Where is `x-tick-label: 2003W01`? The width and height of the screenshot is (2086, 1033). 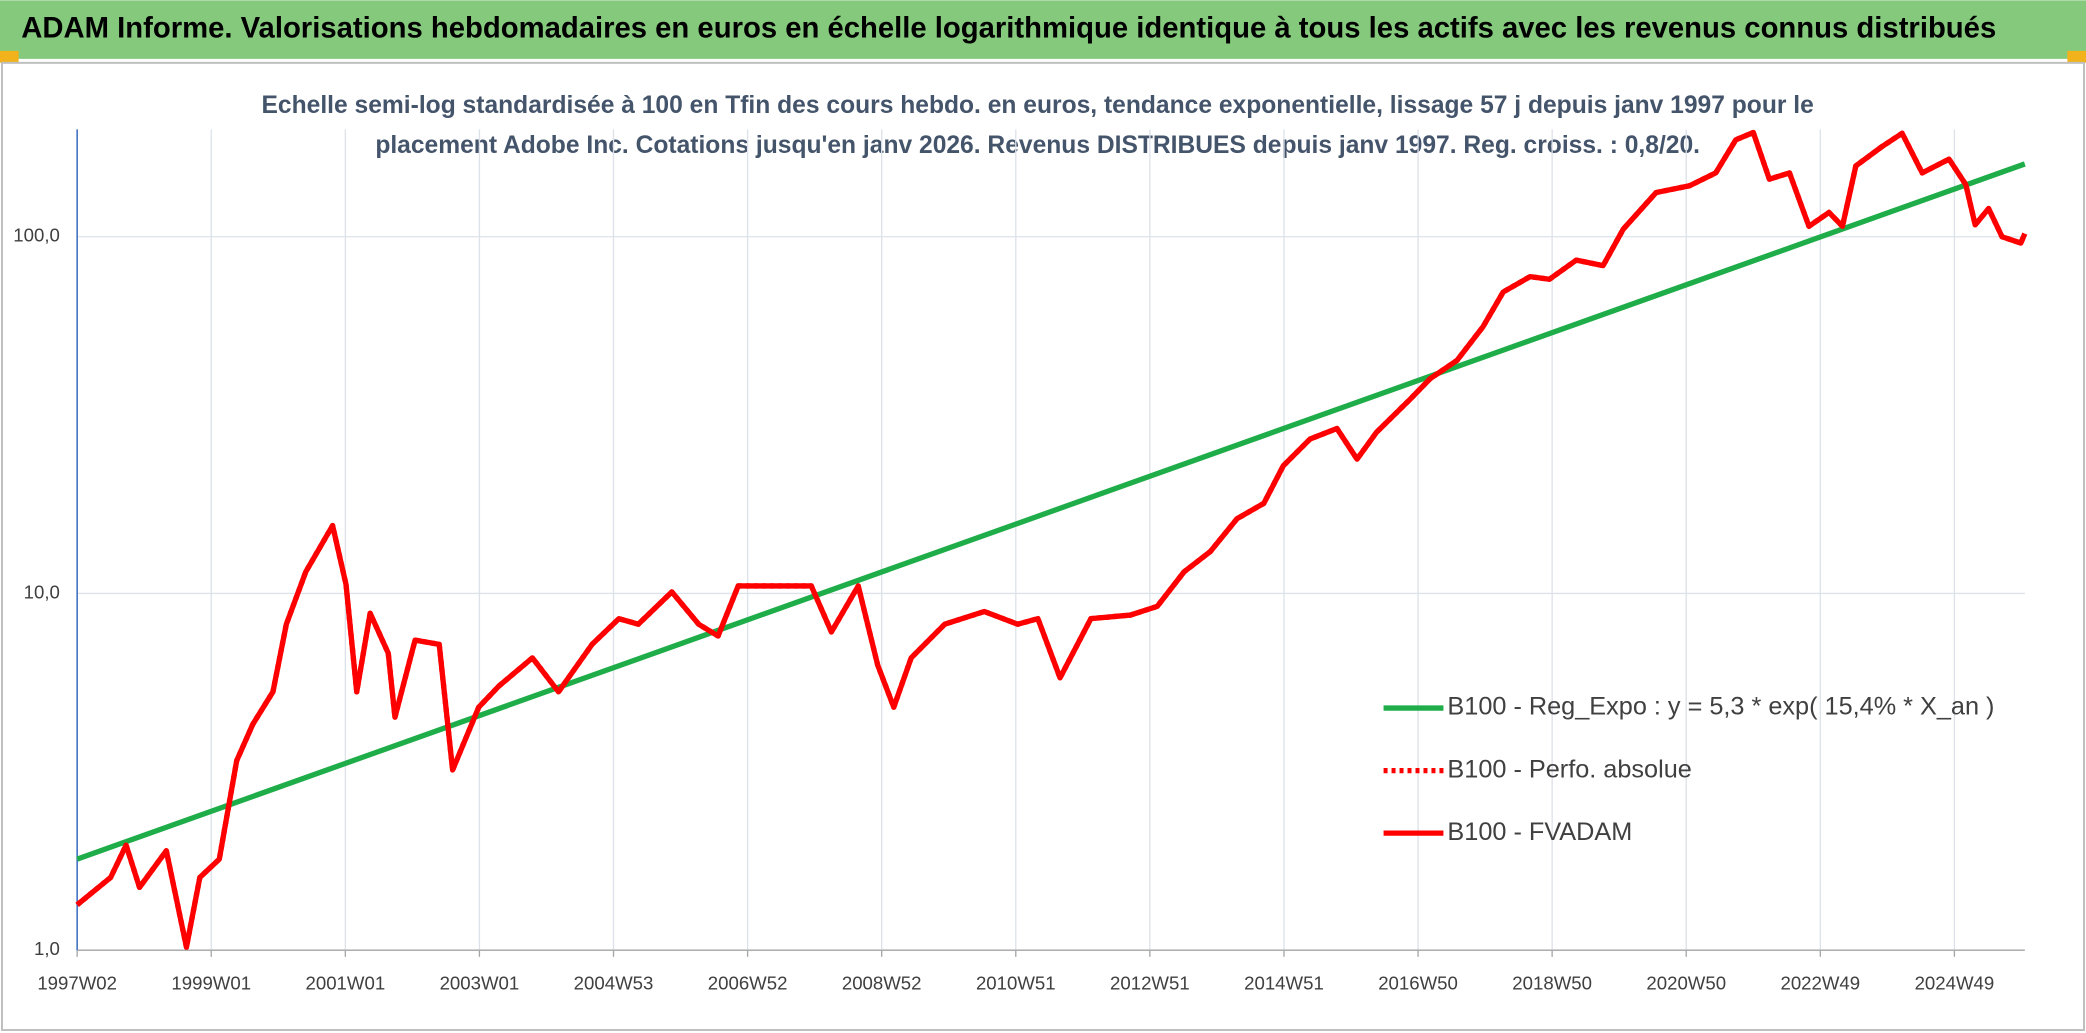
x-tick-label: 2003W01 is located at coordinates (480, 983).